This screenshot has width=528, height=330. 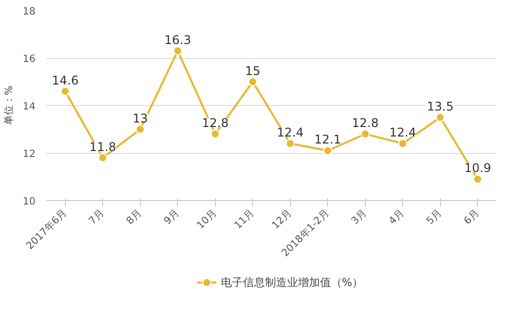 What do you see at coordinates (178, 39) in the screenshot?
I see `data-label: 16.3` at bounding box center [178, 39].